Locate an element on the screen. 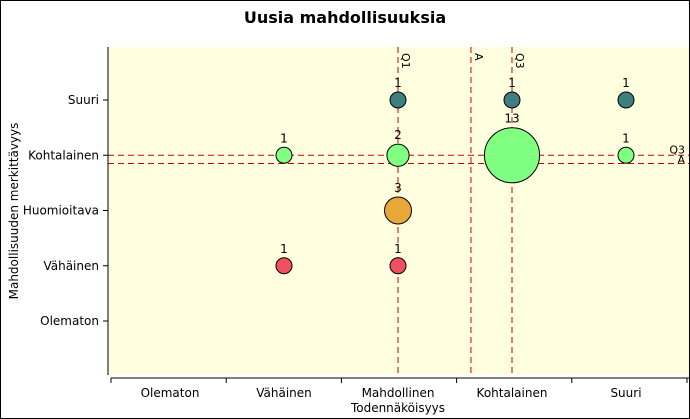  x-tick-label-olematon: Olematon is located at coordinates (170, 393).